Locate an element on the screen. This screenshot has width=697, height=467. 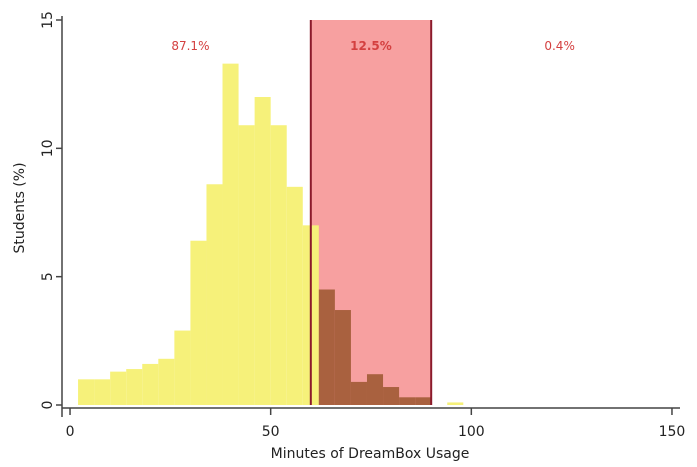
x-tick-label: 150 is located at coordinates (672, 432).